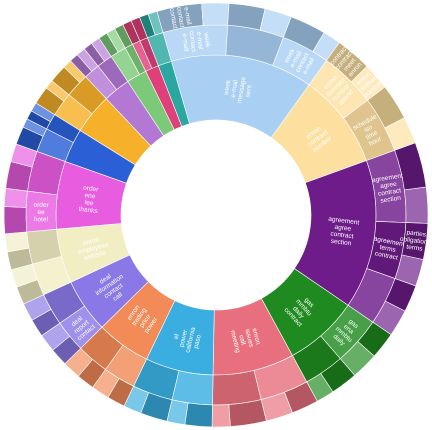  Describe the element at coordinates (221, 416) in the screenshot. I see `leaf-calls-c2b` at that location.